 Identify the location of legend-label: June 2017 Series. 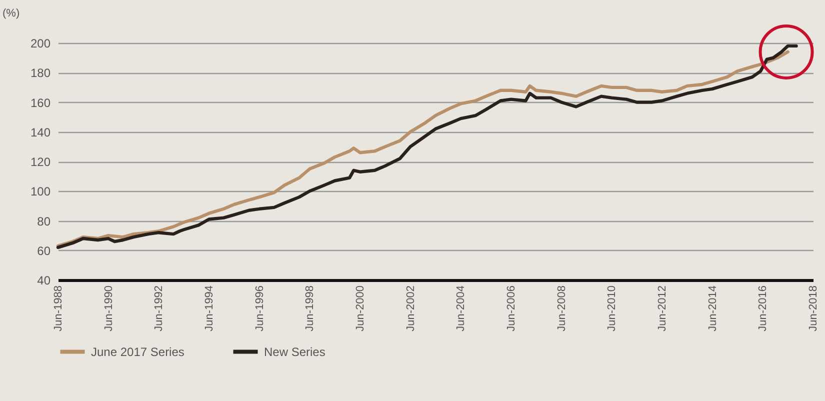
(137, 351).